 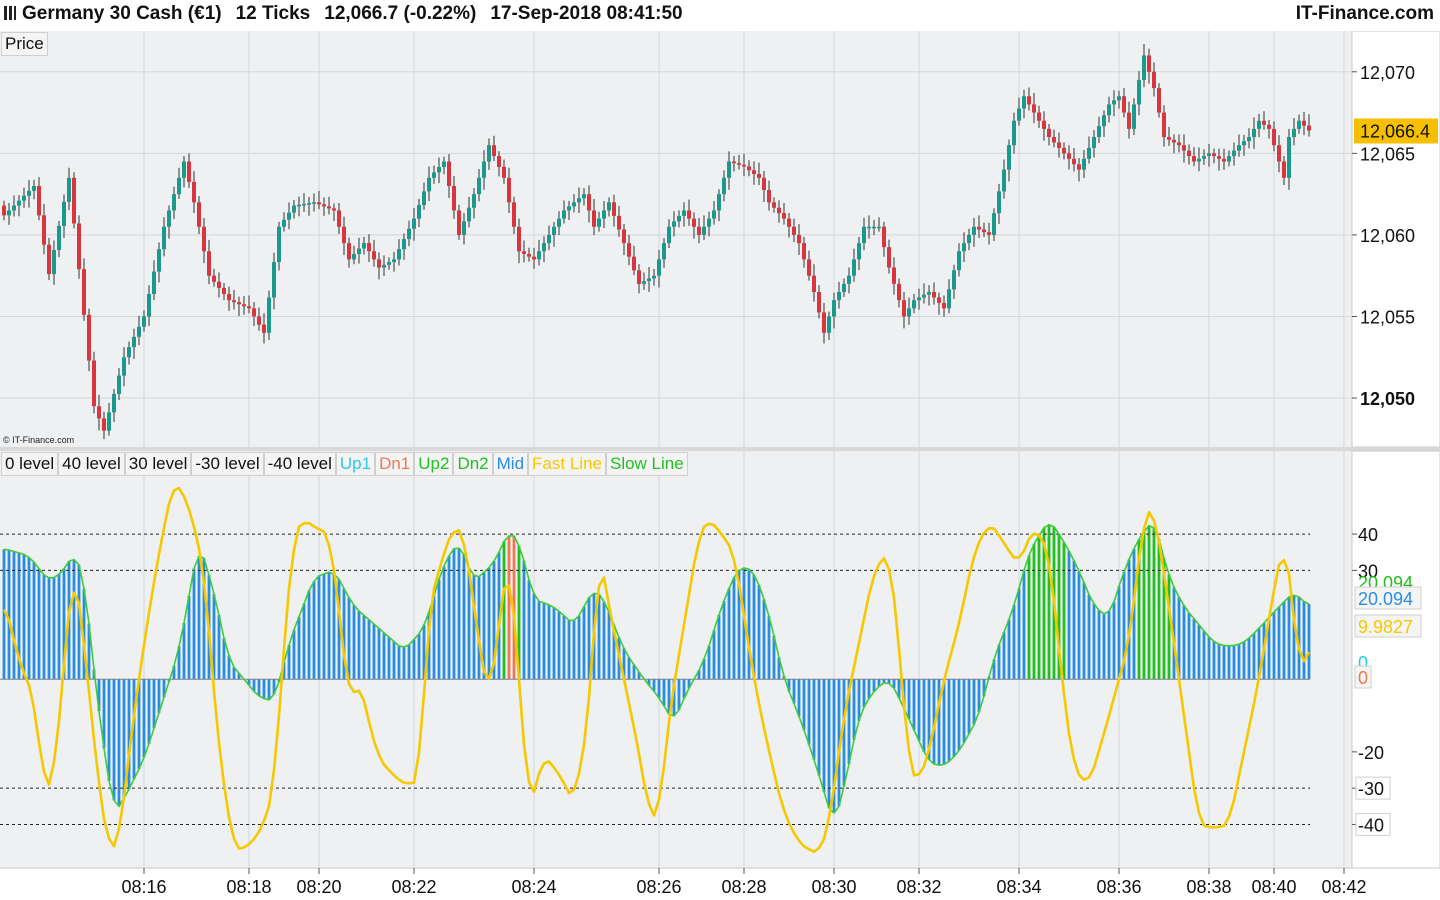 What do you see at coordinates (473, 464) in the screenshot?
I see `indicator-legend-item: Dn2` at bounding box center [473, 464].